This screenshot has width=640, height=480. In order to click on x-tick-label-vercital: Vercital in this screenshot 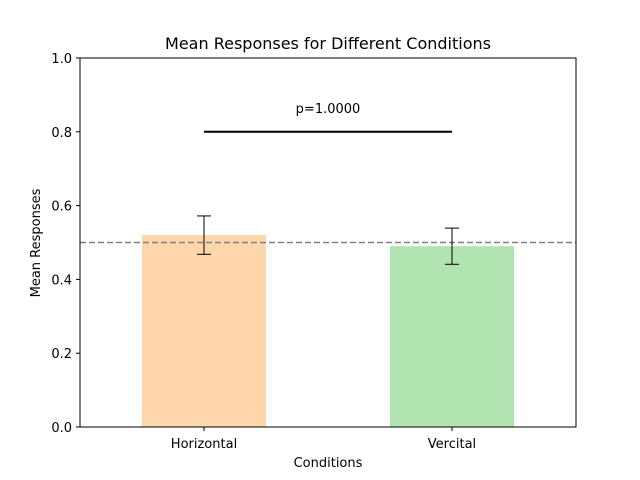, I will do `click(452, 444)`.